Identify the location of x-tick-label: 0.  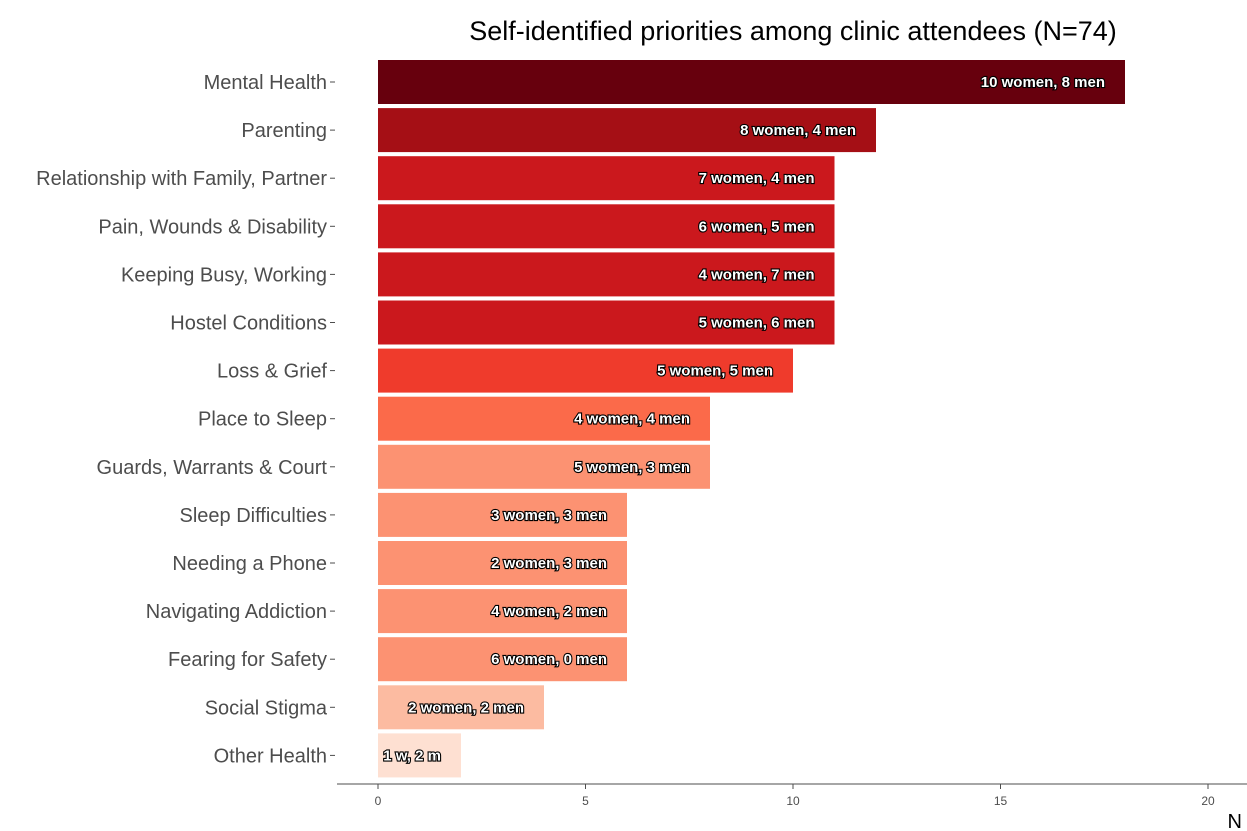
(378, 801).